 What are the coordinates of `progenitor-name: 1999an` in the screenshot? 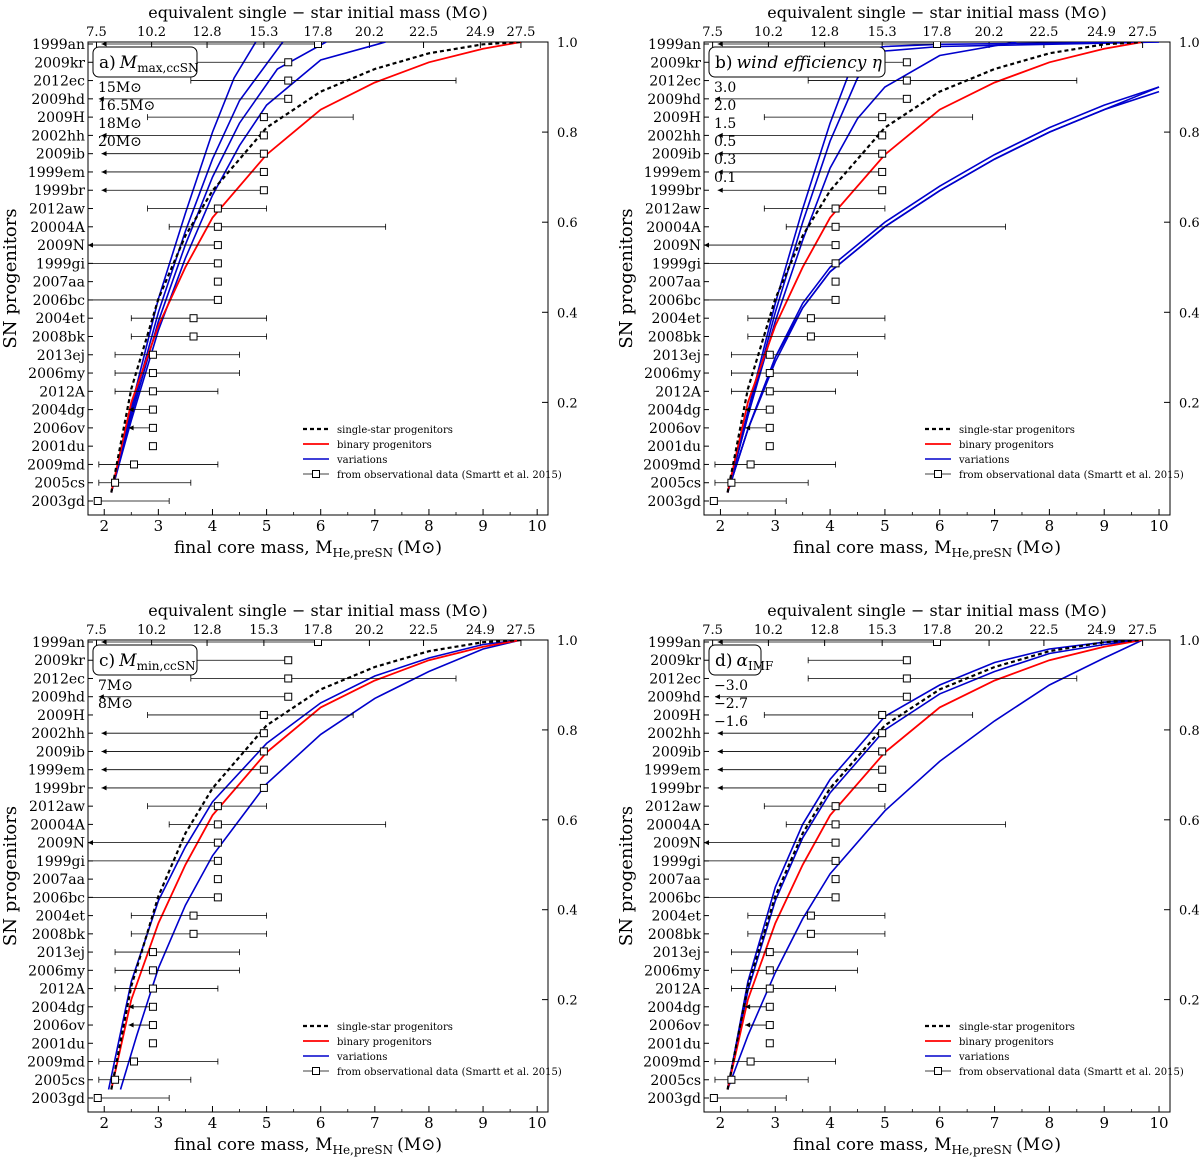 It's located at (674, 45).